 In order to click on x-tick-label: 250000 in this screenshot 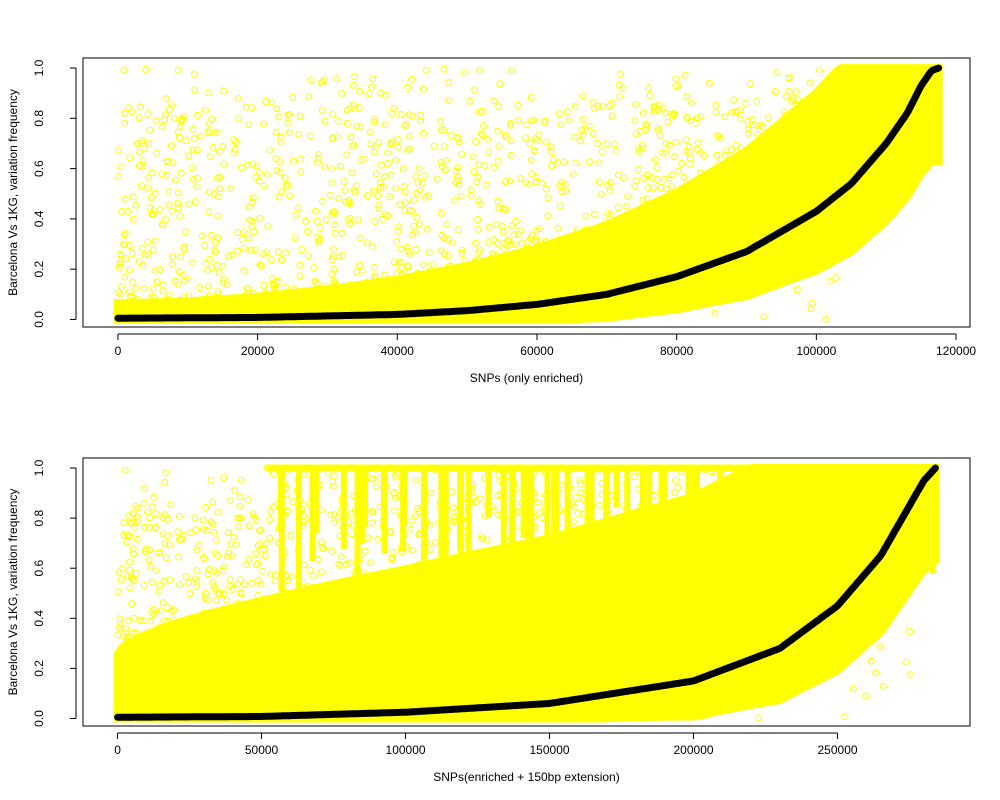, I will do `click(838, 750)`.